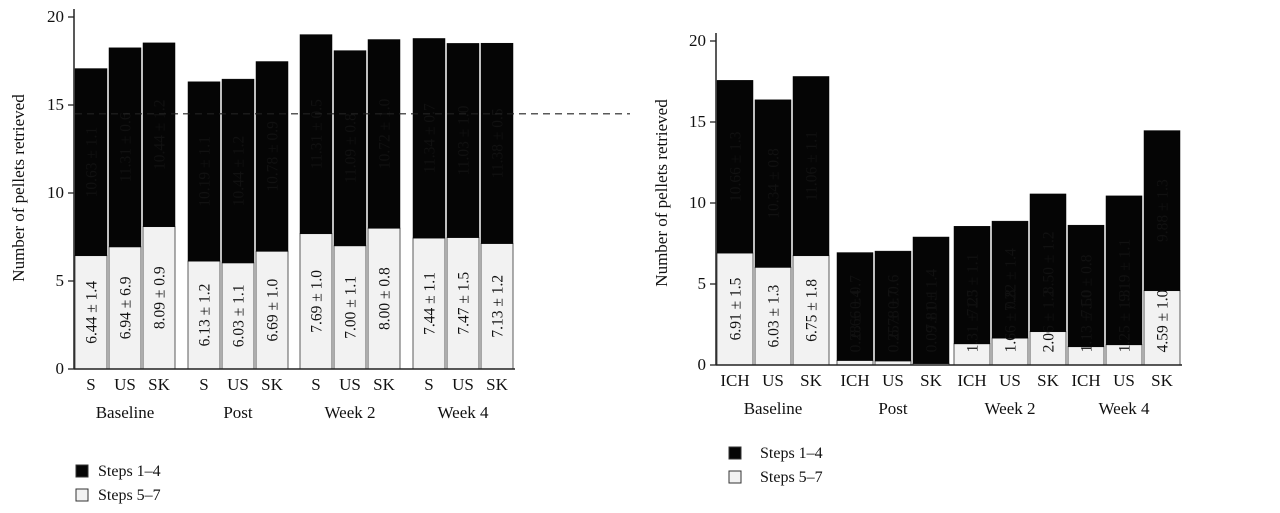 The width and height of the screenshot is (1280, 513). What do you see at coordinates (315, 384) in the screenshot?
I see `x-category-label-week-2-s: S` at bounding box center [315, 384].